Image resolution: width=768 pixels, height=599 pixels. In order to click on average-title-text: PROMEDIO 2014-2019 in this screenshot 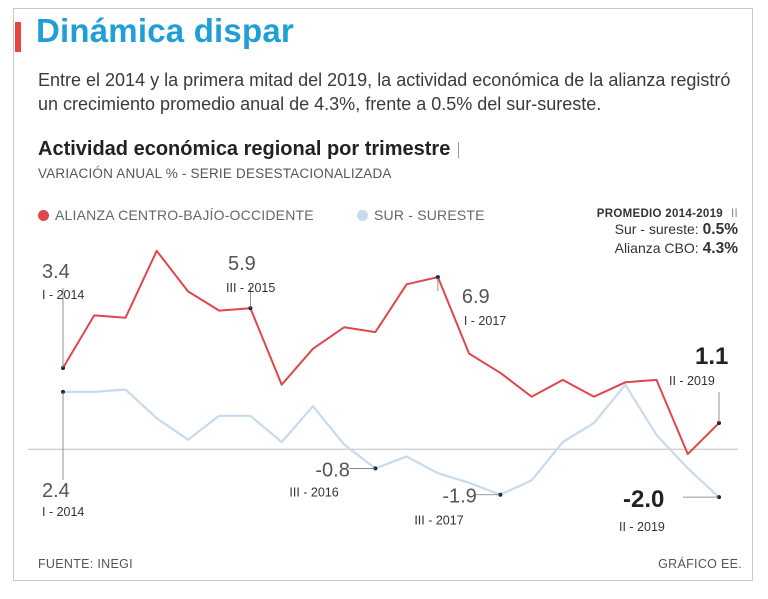, I will do `click(659, 214)`.